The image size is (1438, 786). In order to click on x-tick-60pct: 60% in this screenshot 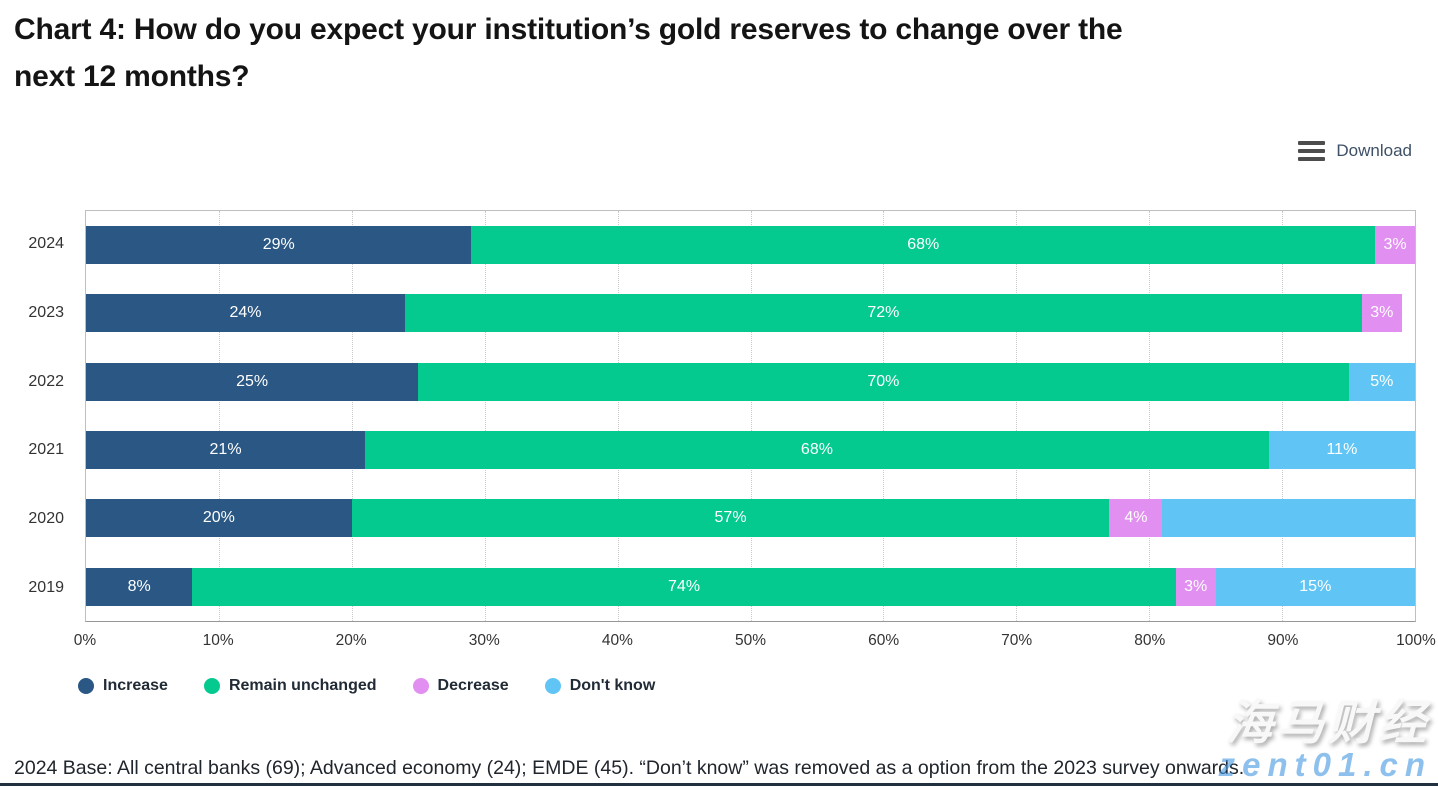, I will do `click(884, 640)`.